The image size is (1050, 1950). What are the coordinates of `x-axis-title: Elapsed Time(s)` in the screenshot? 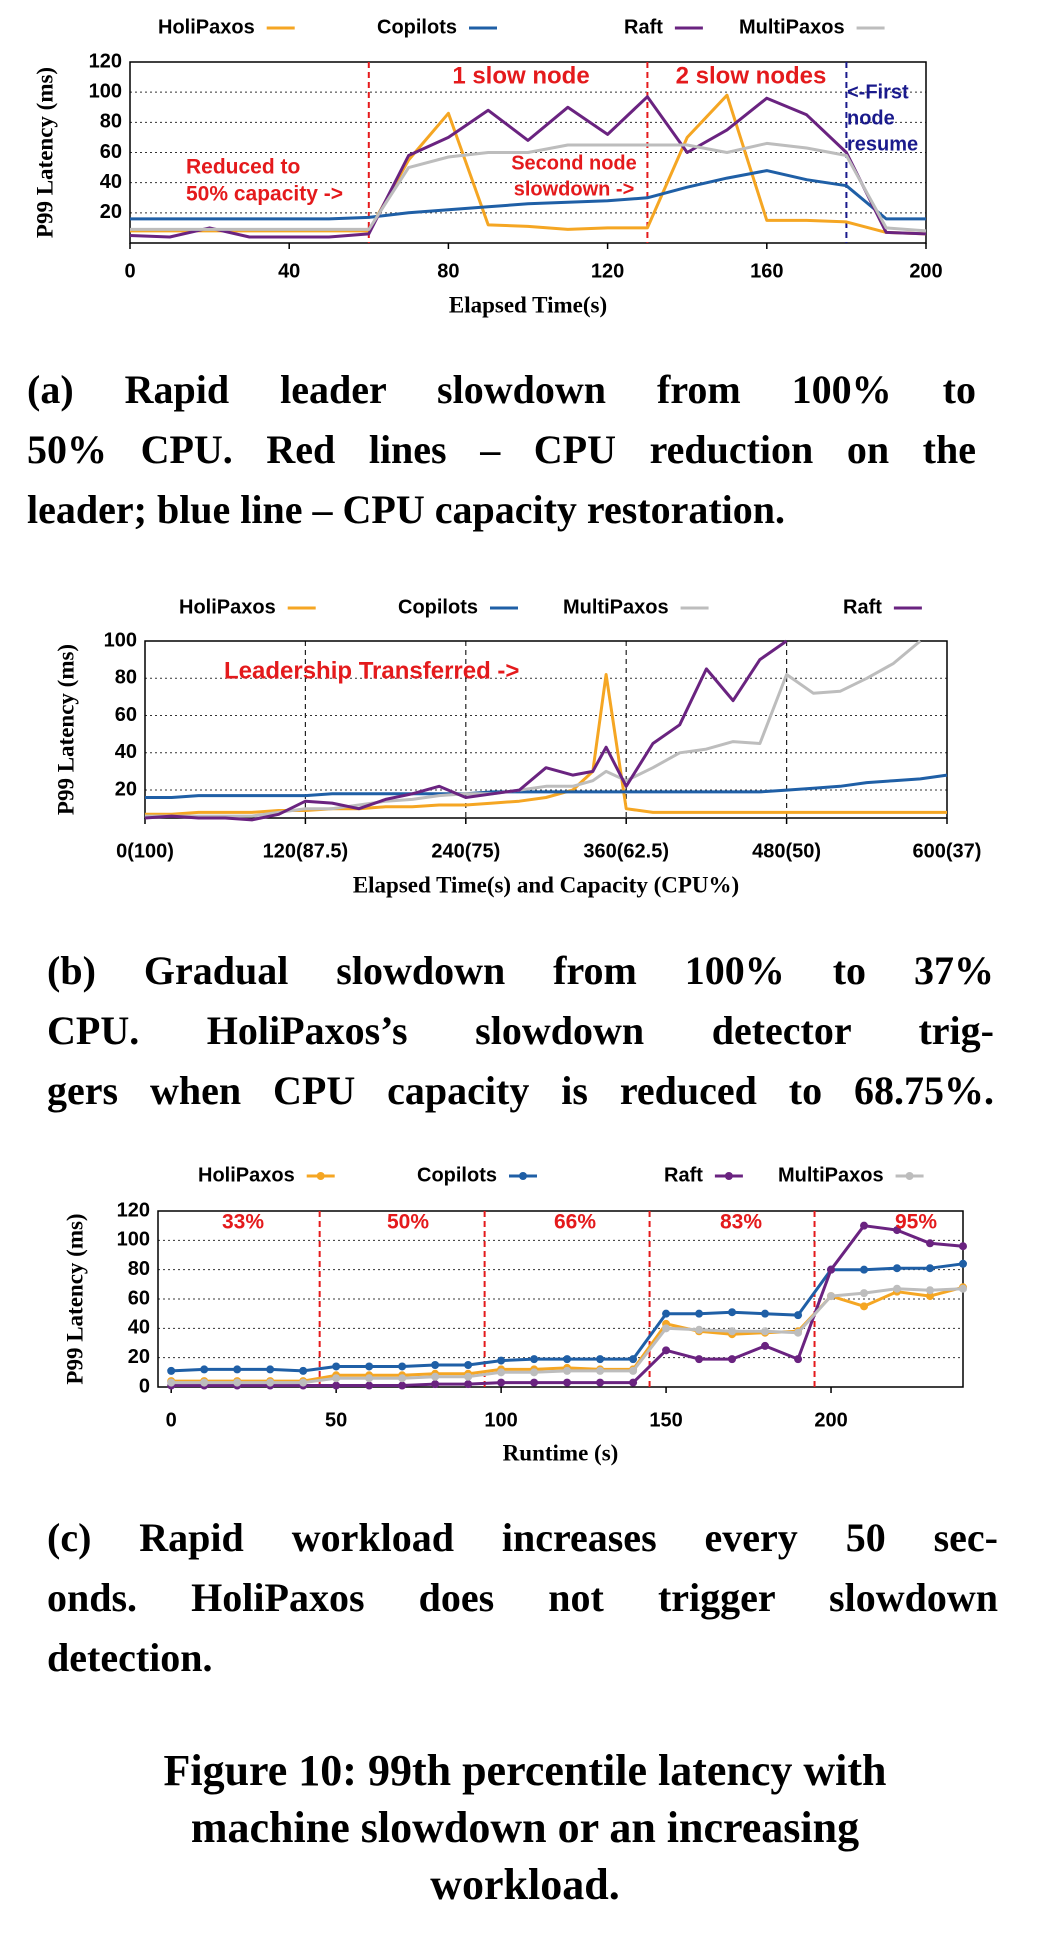 It's located at (528, 304).